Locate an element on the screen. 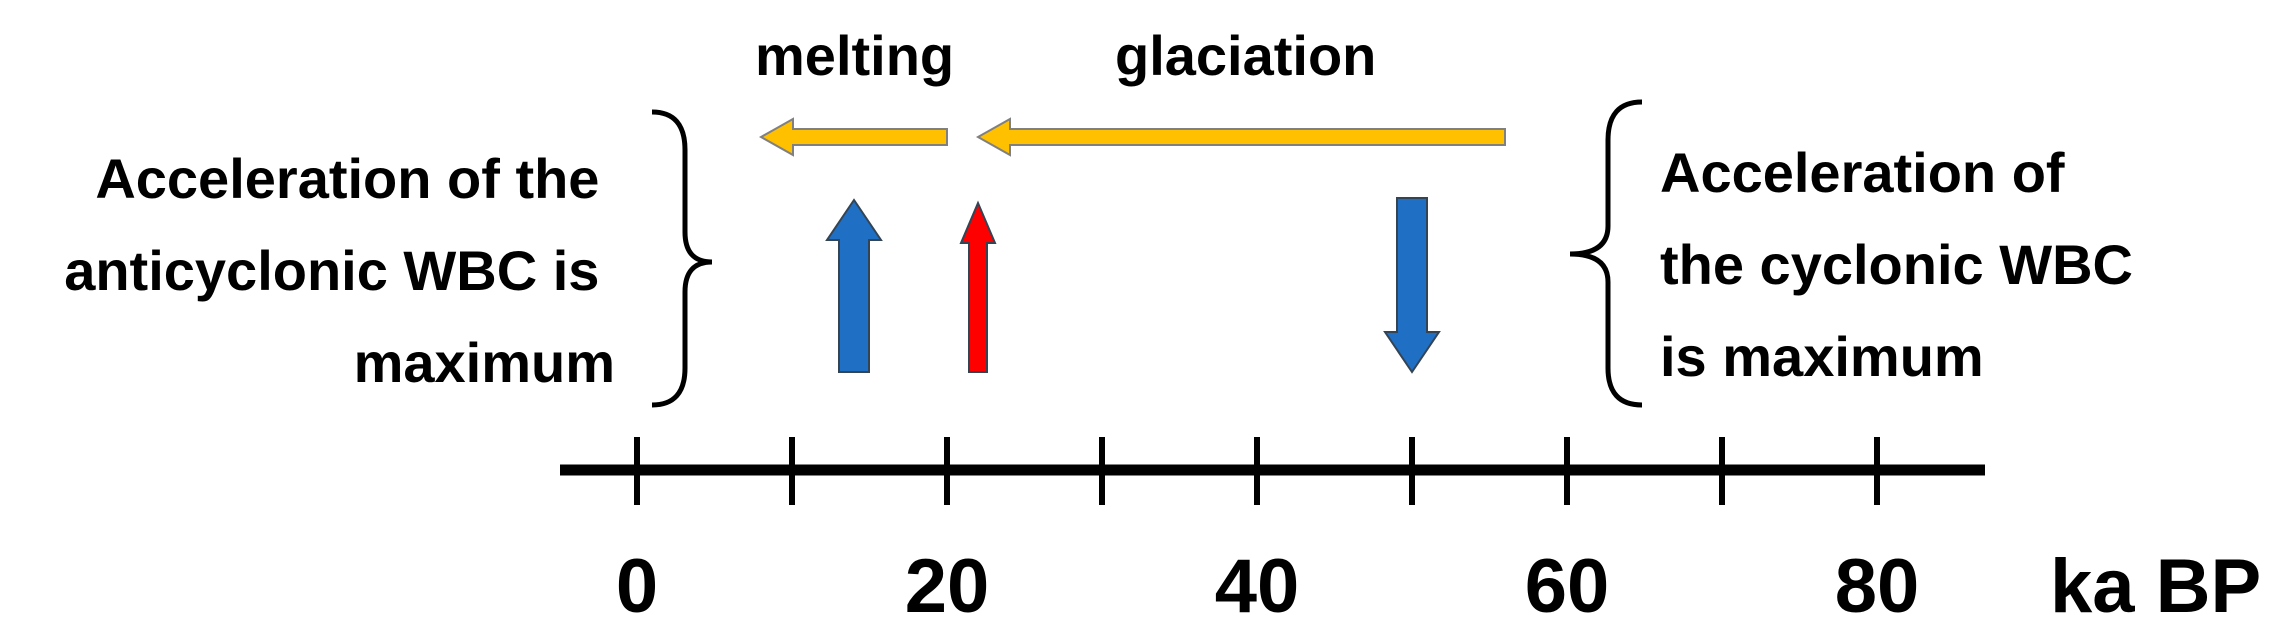  tick-label-60: 60 is located at coordinates (1567, 586).